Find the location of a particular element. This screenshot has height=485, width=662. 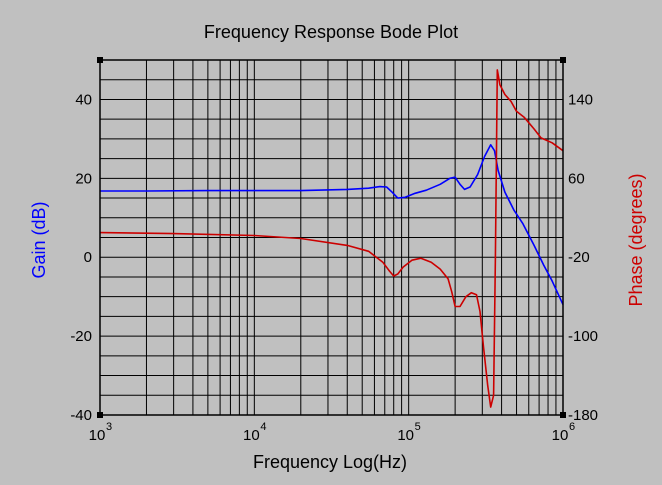

x-tick-label: 10 4 is located at coordinates (254, 432).